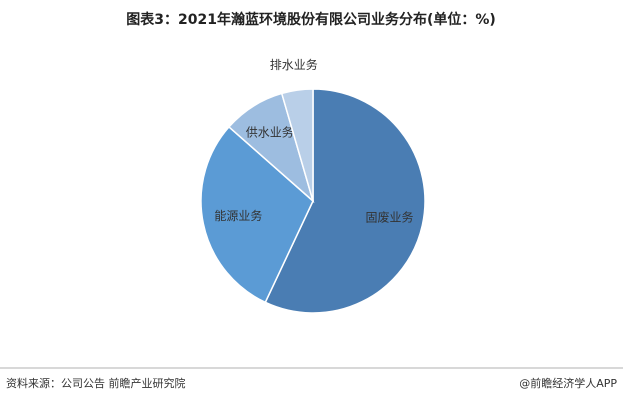 The width and height of the screenshot is (623, 402). I want to click on slice-label: 能源业务, so click(238, 215).